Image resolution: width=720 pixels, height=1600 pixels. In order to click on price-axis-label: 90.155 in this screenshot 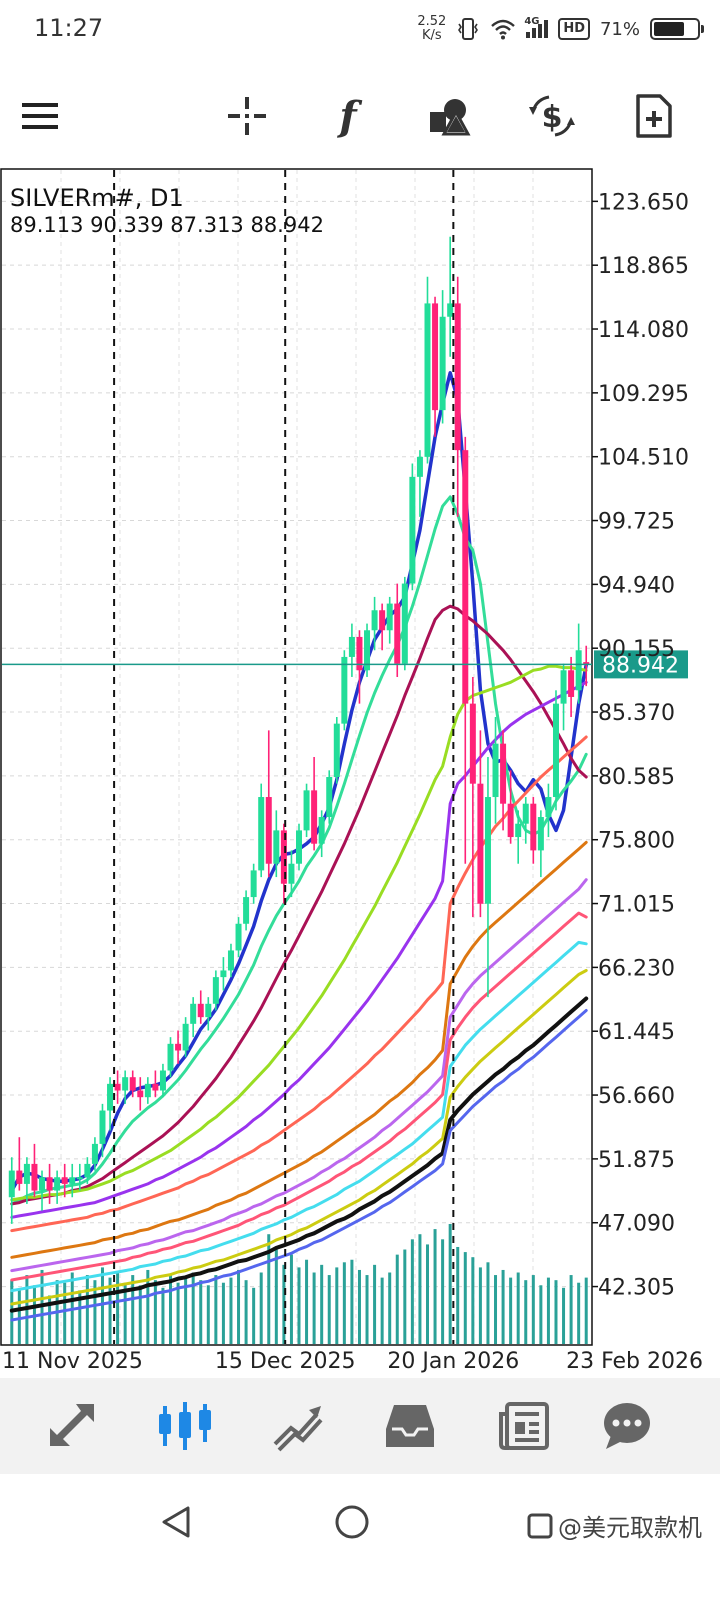, I will do `click(636, 649)`.